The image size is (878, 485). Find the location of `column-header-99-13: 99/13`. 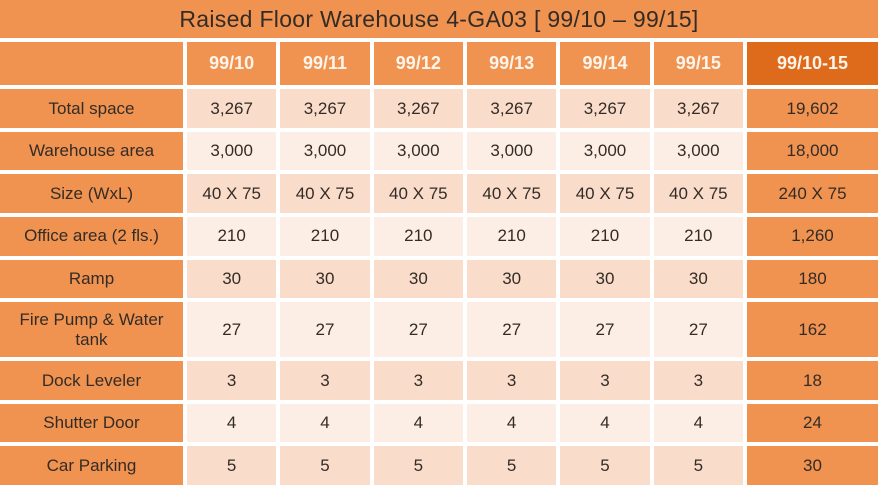

column-header-99-13: 99/13 is located at coordinates (512, 63).